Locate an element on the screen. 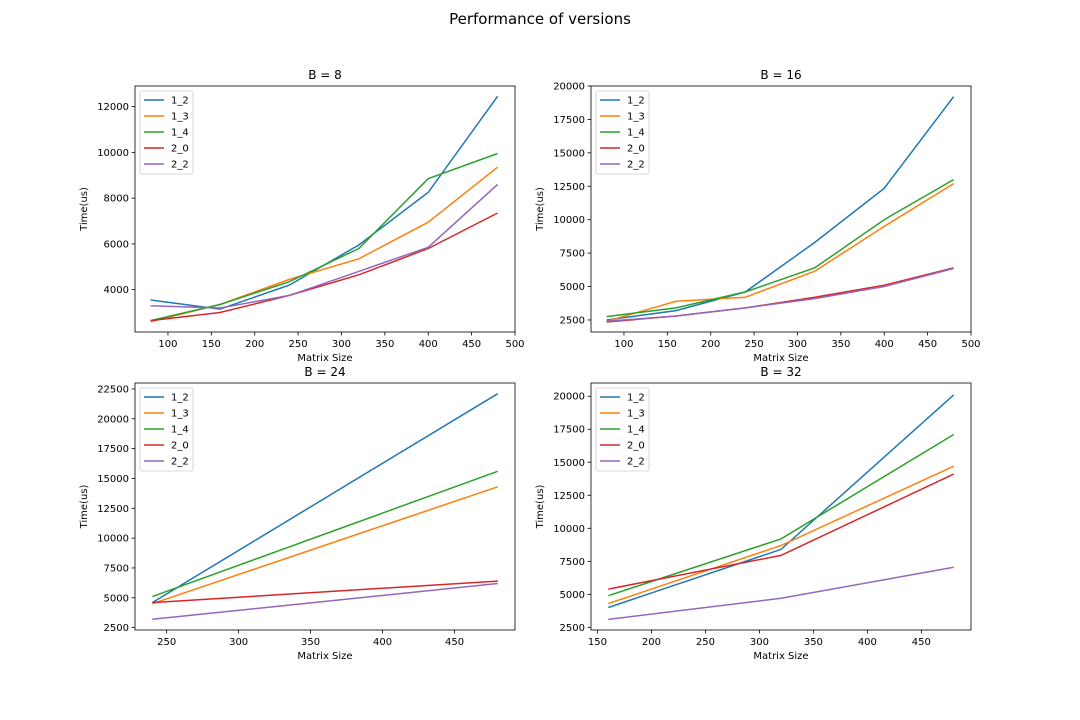 This screenshot has width=1080, height=720. y-tick-label: 22500 is located at coordinates (113, 389).